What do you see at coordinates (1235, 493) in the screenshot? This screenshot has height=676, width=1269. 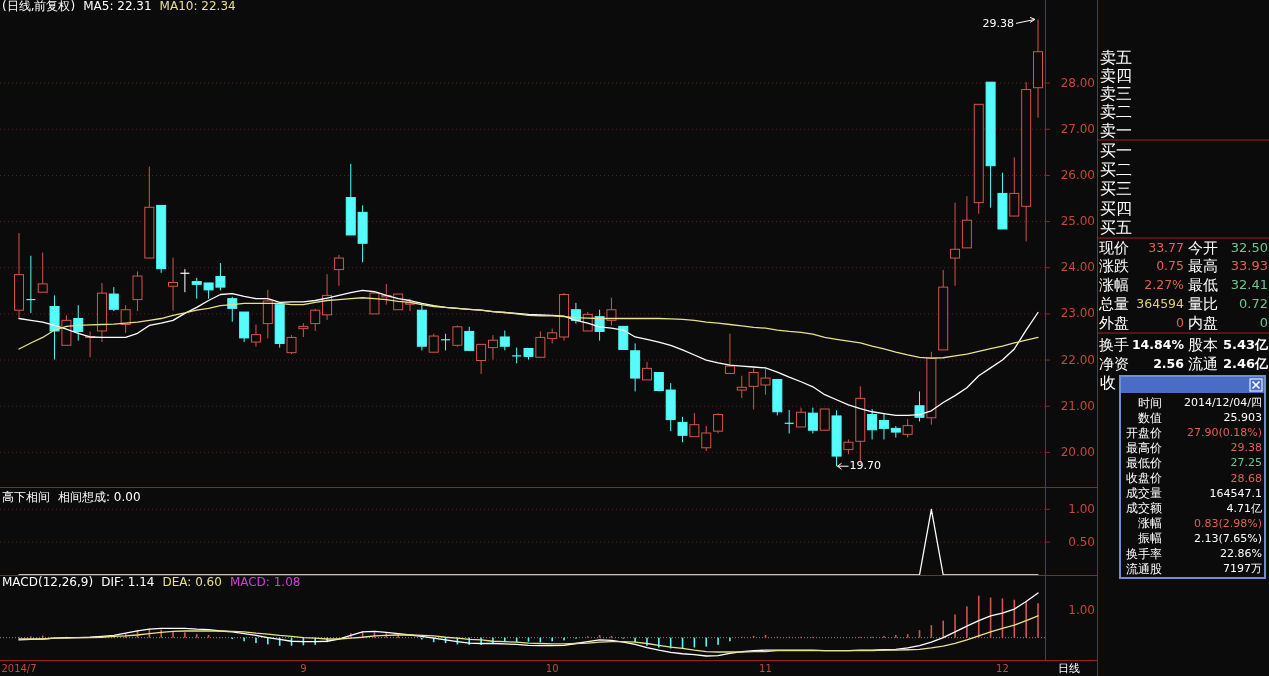 I see `text: 164547.1` at bounding box center [1235, 493].